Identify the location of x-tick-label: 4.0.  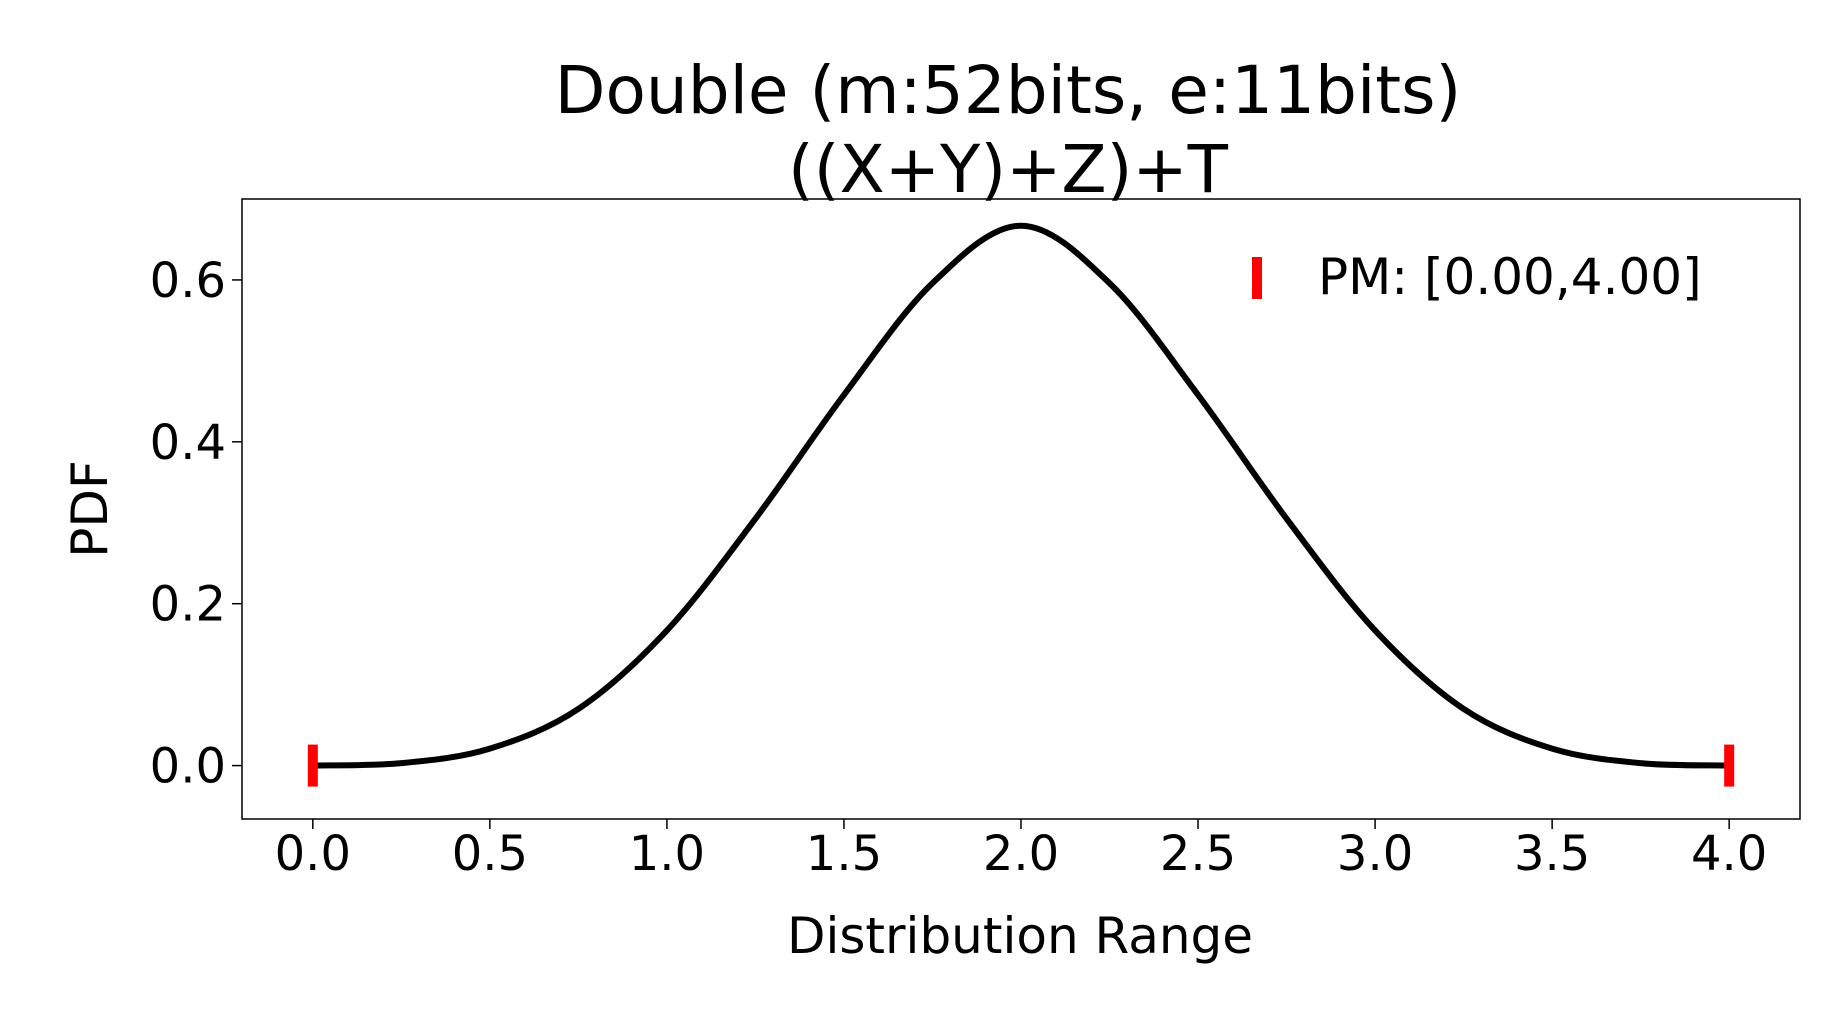
(1729, 854).